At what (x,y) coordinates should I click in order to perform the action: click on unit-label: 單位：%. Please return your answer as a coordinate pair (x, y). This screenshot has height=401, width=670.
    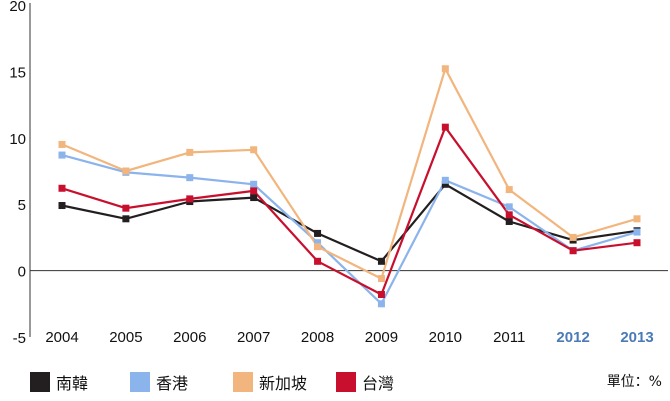
    Looking at the image, I should click on (634, 382).